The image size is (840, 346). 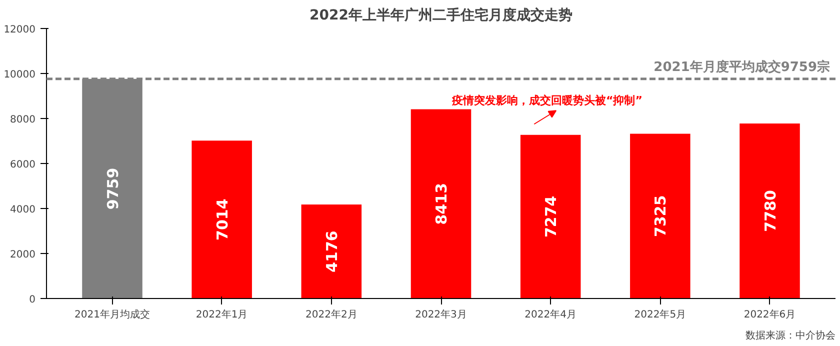 What do you see at coordinates (23, 120) in the screenshot?
I see `y-tick-label: 8000` at bounding box center [23, 120].